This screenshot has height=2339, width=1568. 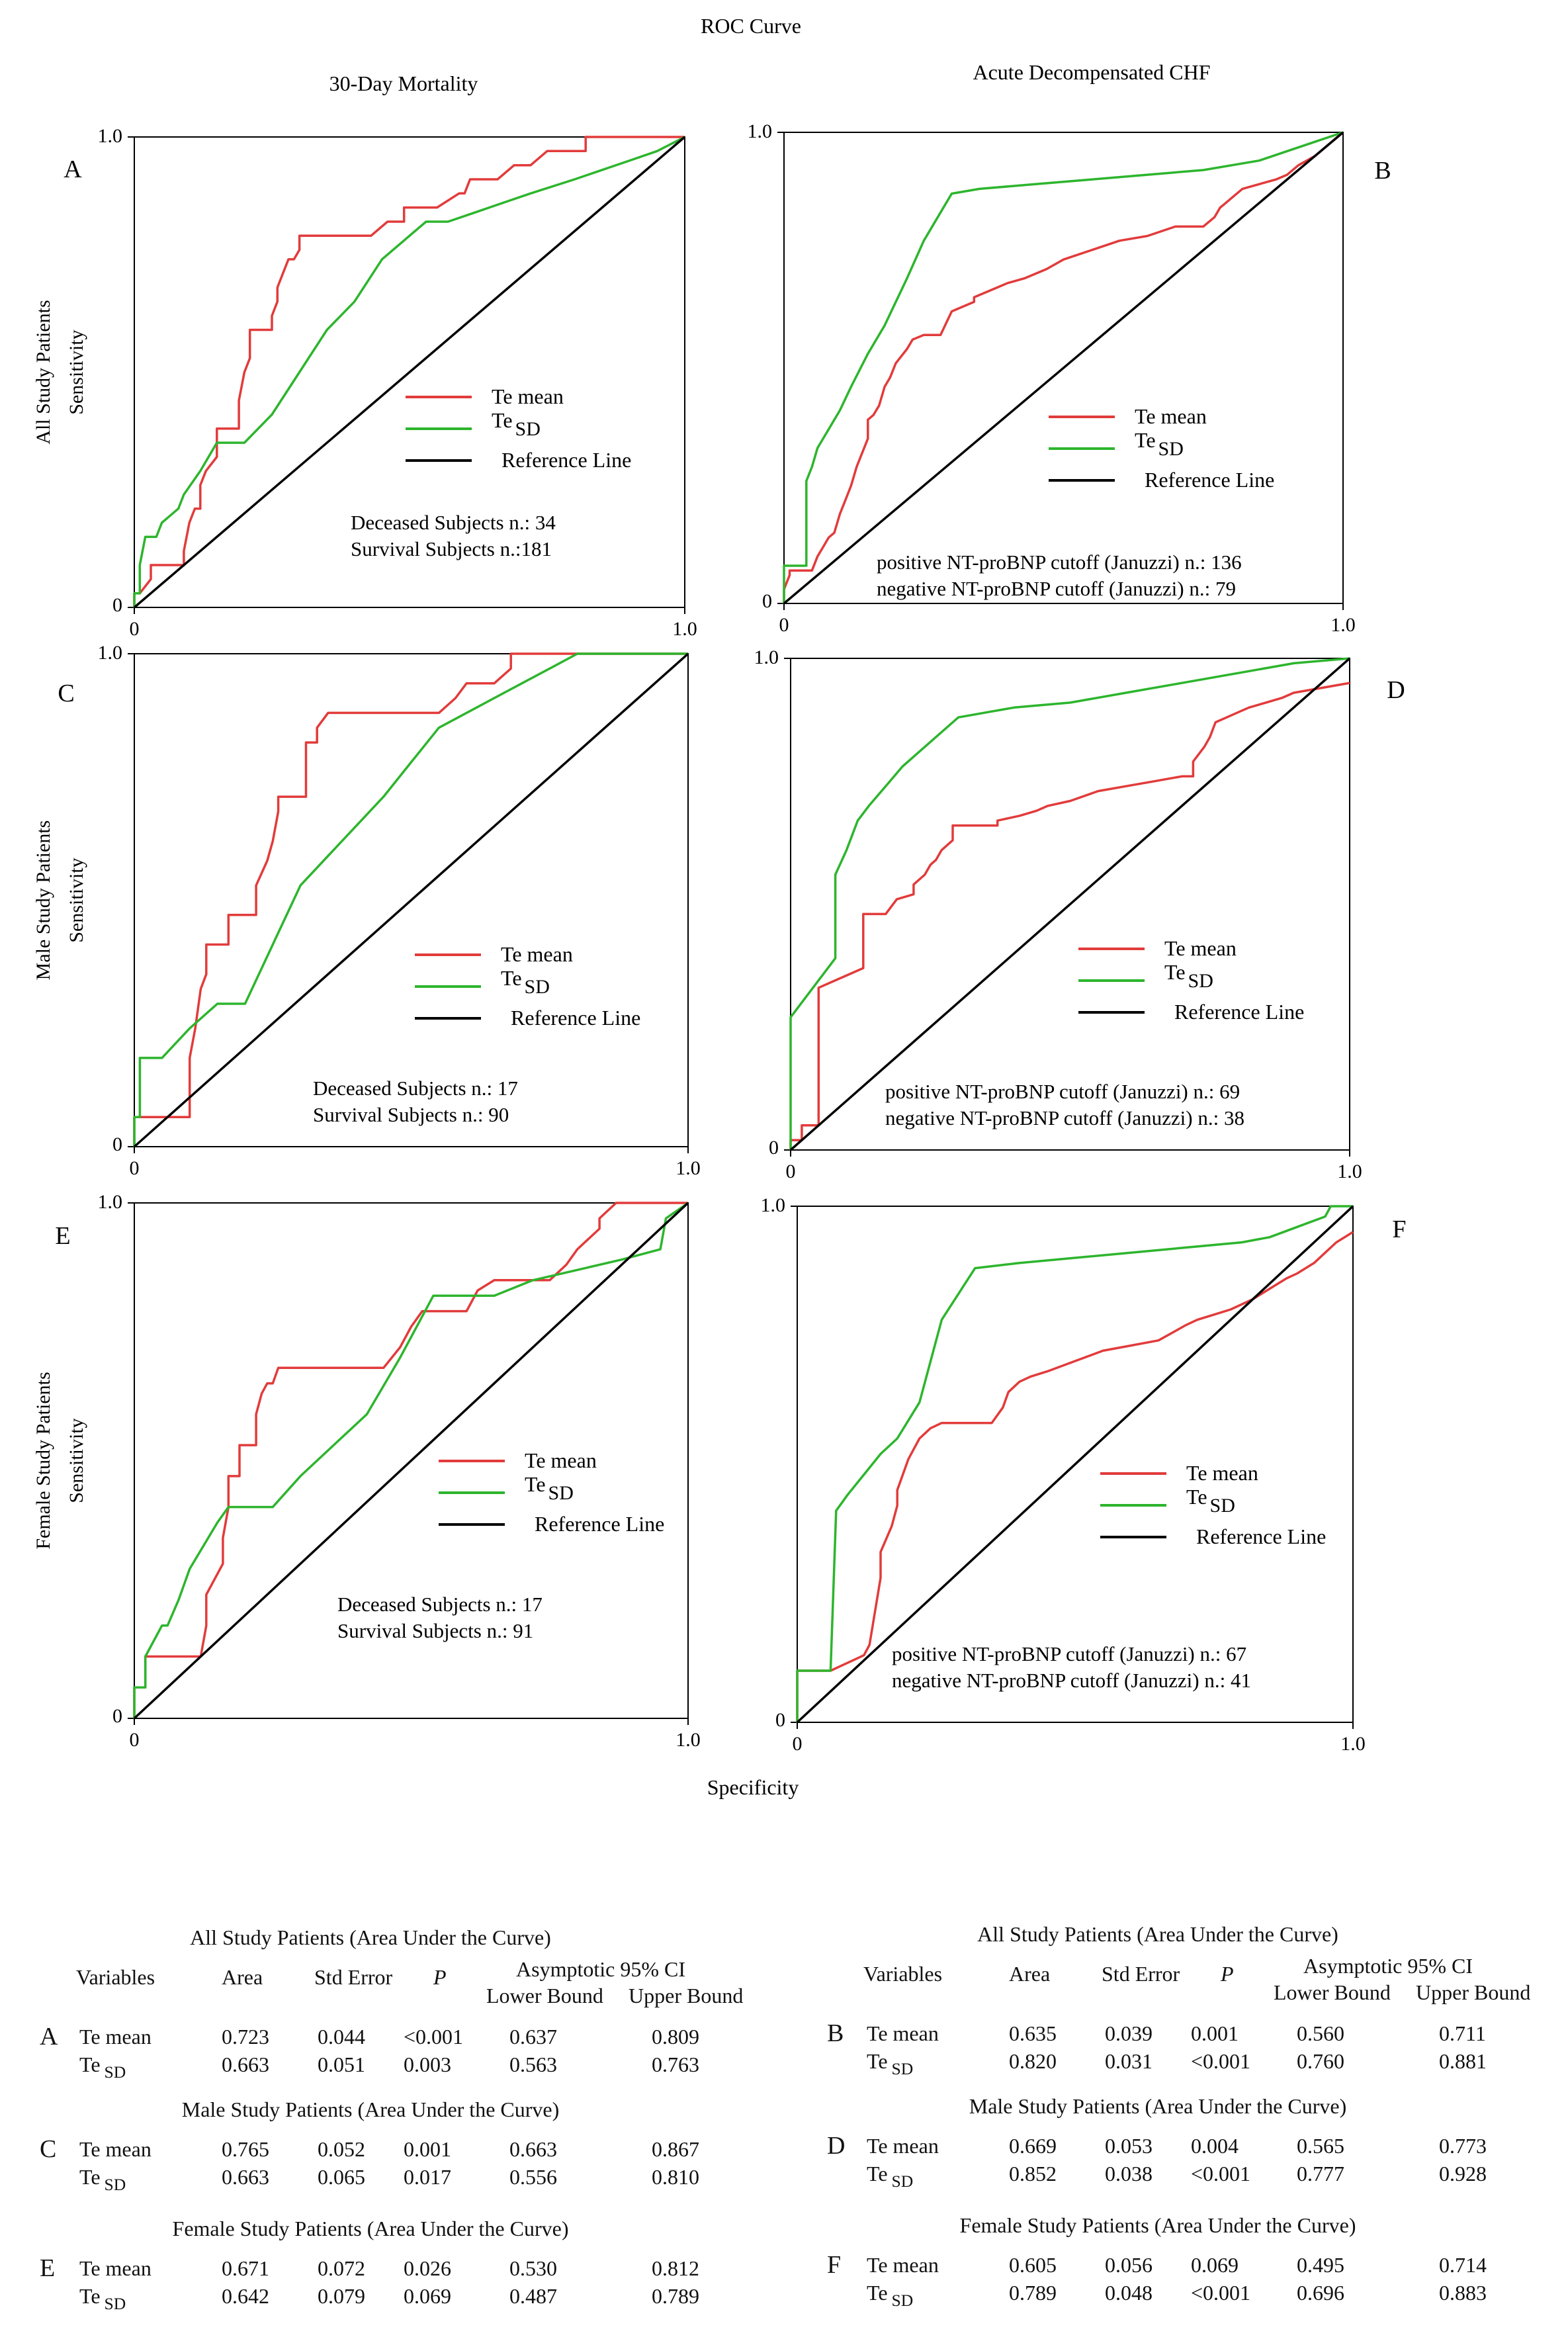 I want to click on panel-a-legend-mean-label: Te mean, so click(x=528, y=396).